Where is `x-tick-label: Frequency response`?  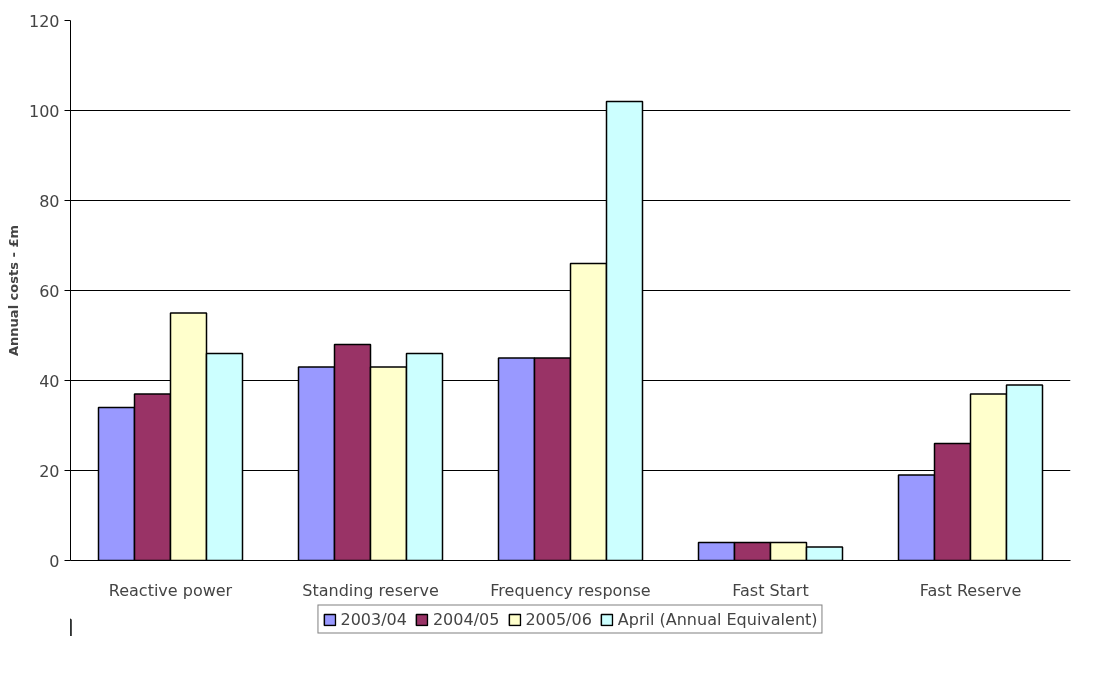 x-tick-label: Frequency response is located at coordinates (570, 590).